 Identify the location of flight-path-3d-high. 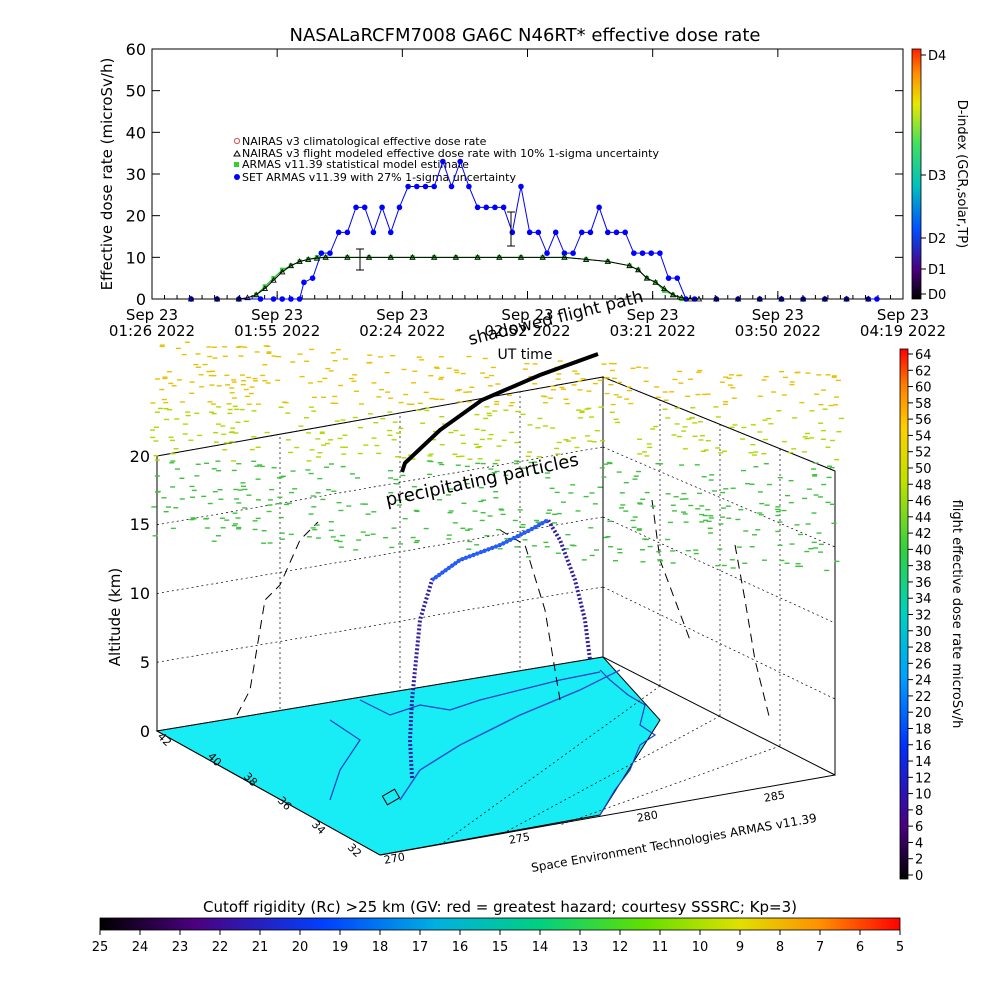
(490, 550).